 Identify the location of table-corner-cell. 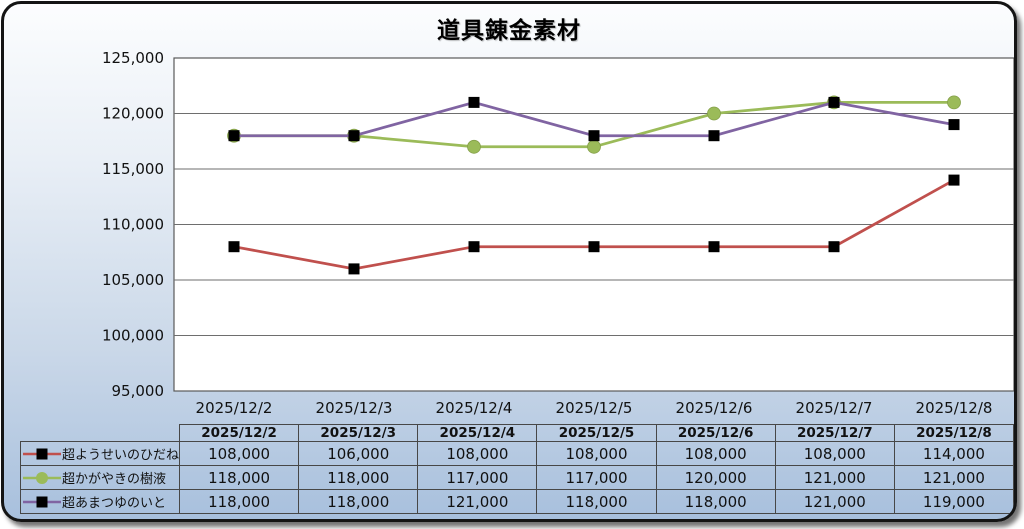
(100, 433).